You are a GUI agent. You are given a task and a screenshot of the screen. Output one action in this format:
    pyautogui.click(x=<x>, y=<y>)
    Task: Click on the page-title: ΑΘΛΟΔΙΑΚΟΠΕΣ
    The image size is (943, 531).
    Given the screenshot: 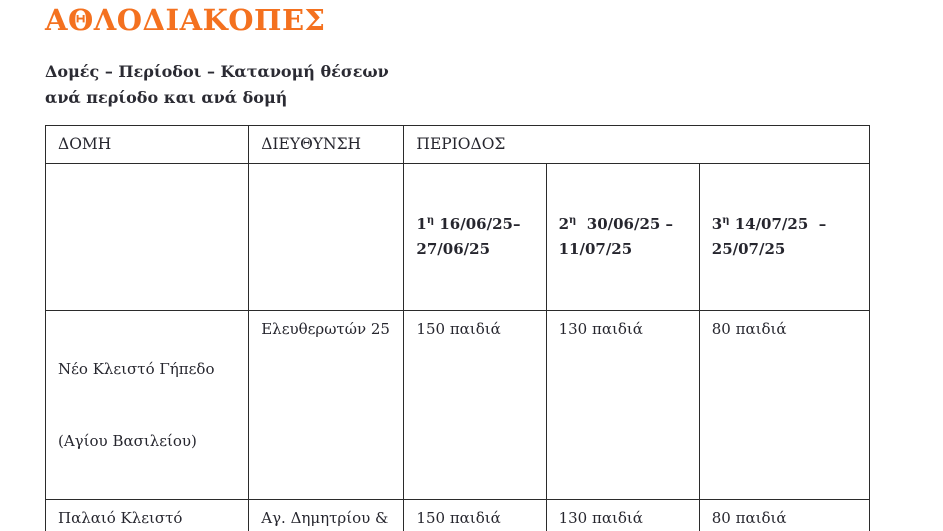 What is the action you would take?
    pyautogui.click(x=185, y=20)
    